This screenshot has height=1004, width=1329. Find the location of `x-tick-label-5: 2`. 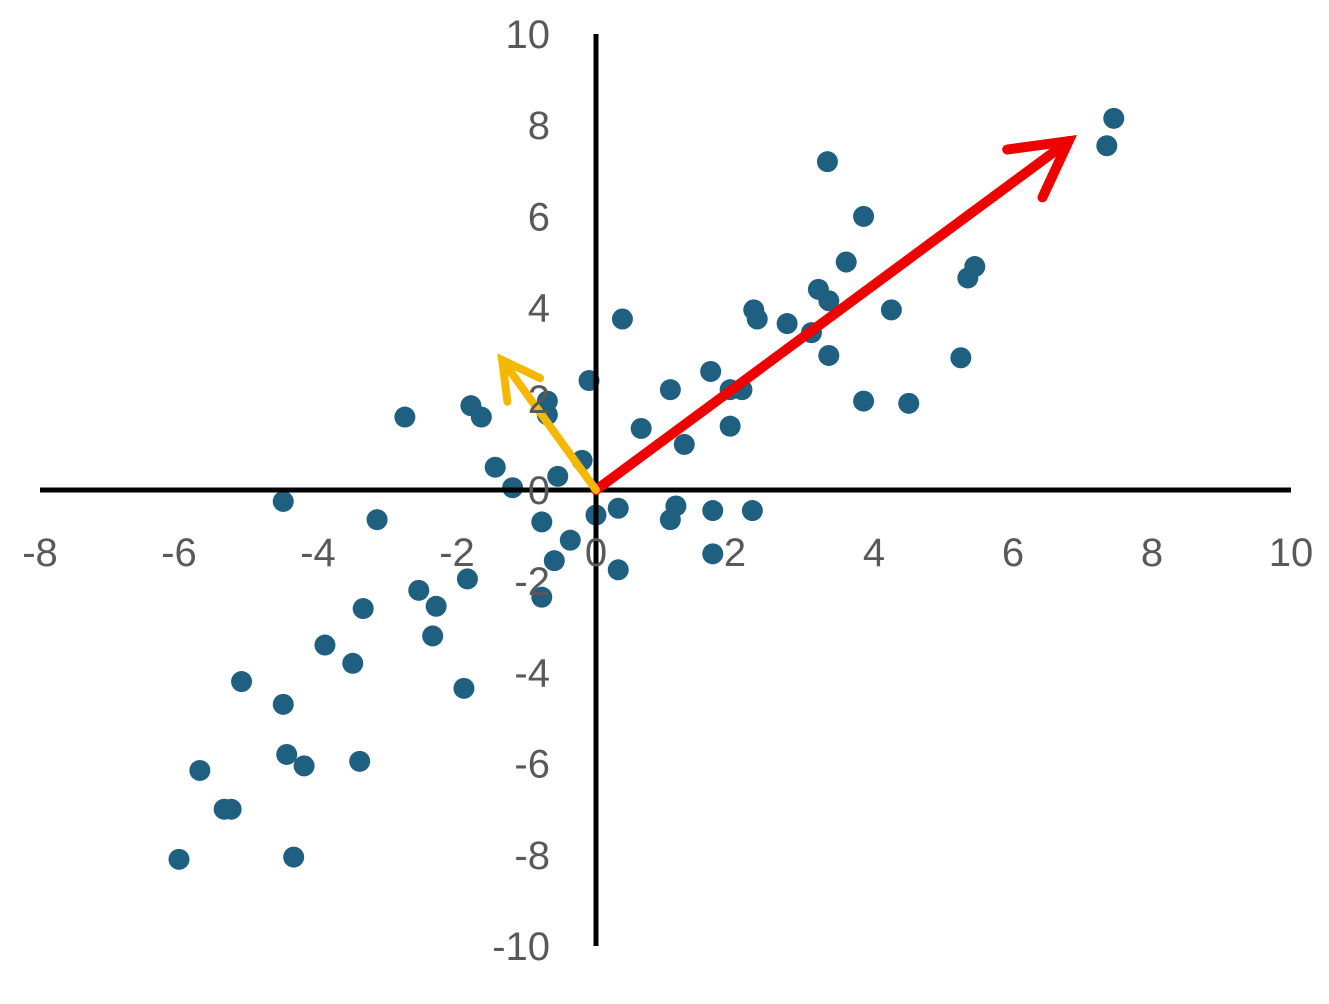

x-tick-label-5: 2 is located at coordinates (735, 553).